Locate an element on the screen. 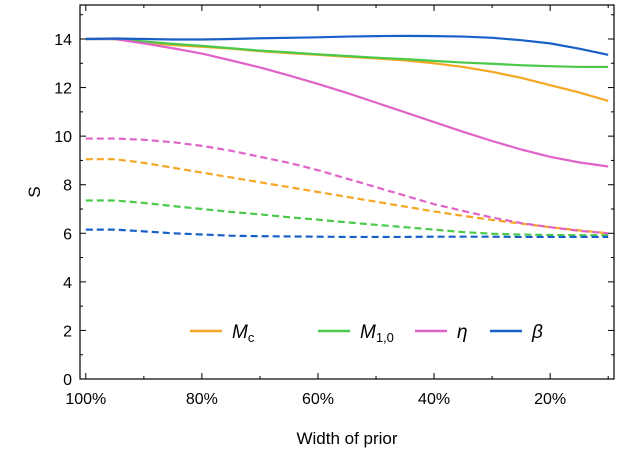  y-tick-label: 6 is located at coordinates (67, 234).